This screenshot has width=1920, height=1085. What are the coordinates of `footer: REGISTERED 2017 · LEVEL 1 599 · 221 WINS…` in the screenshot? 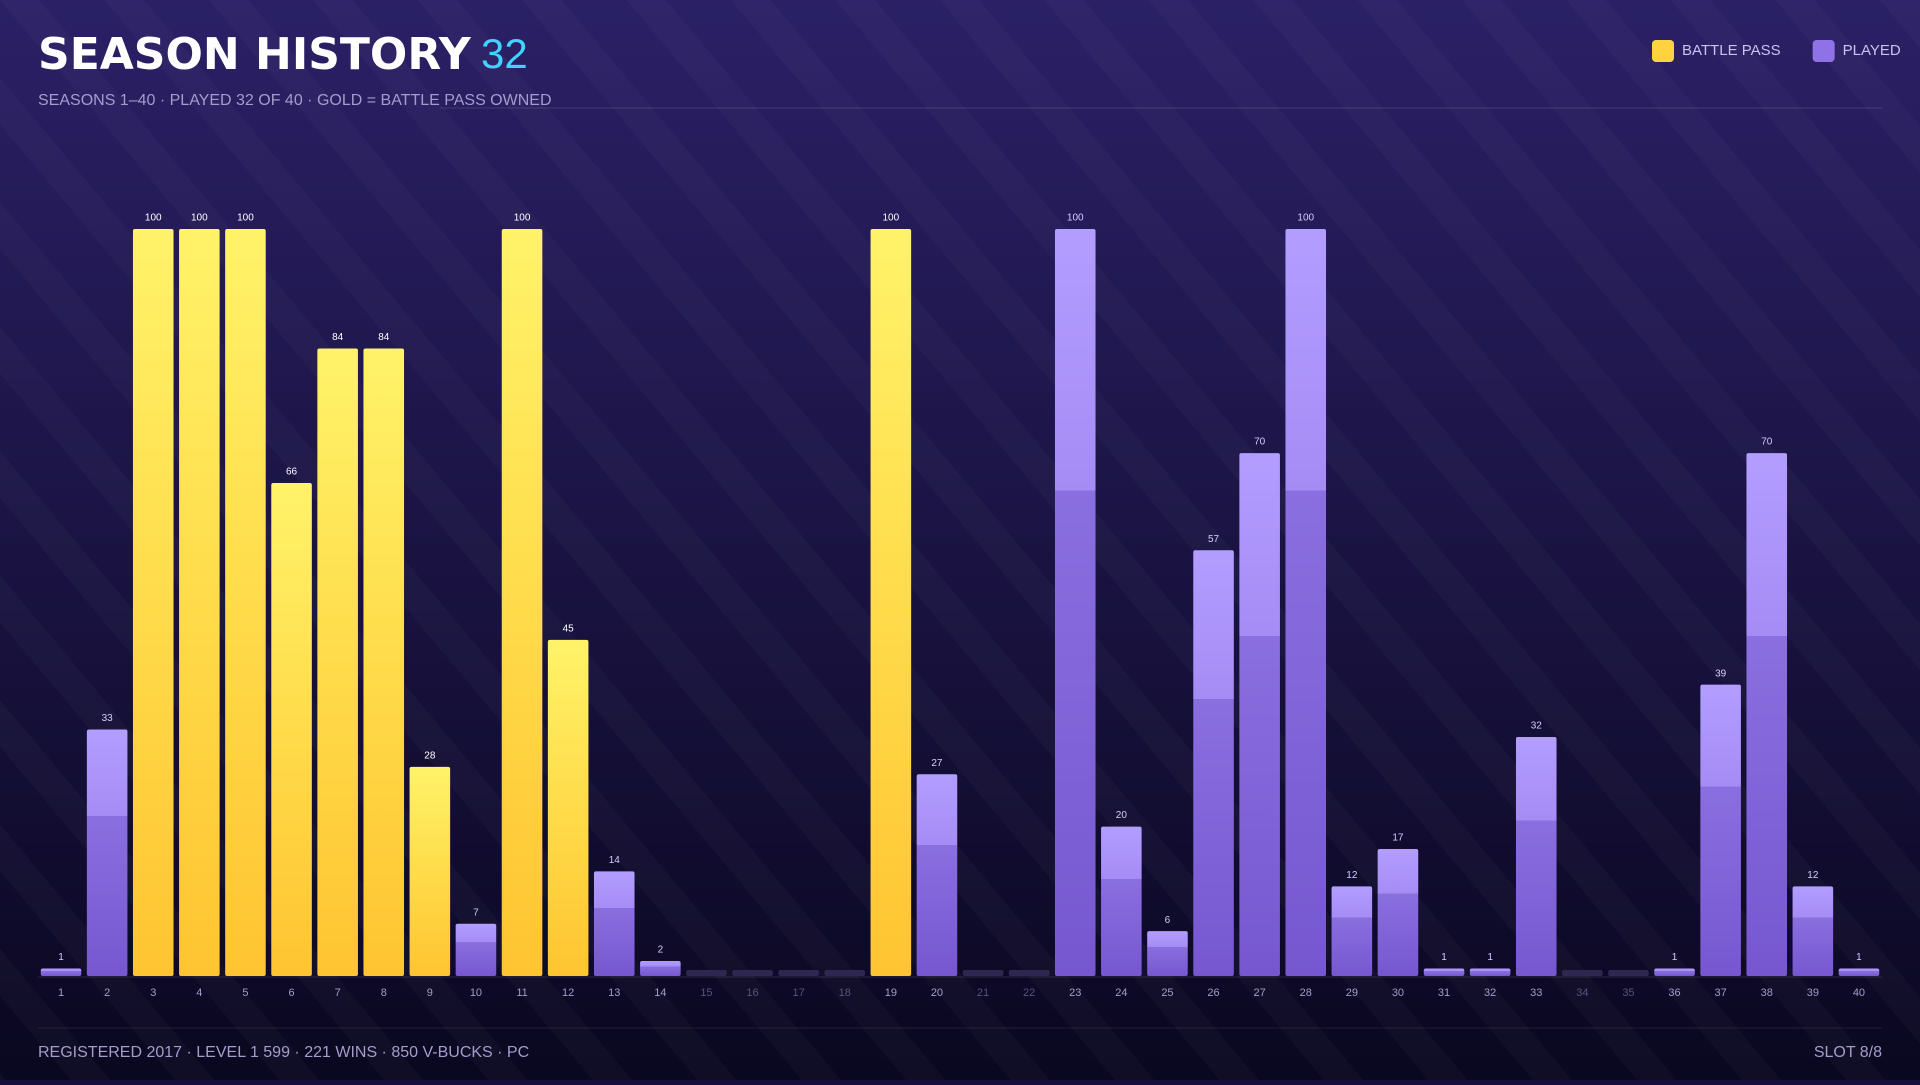 It's located at (283, 1052).